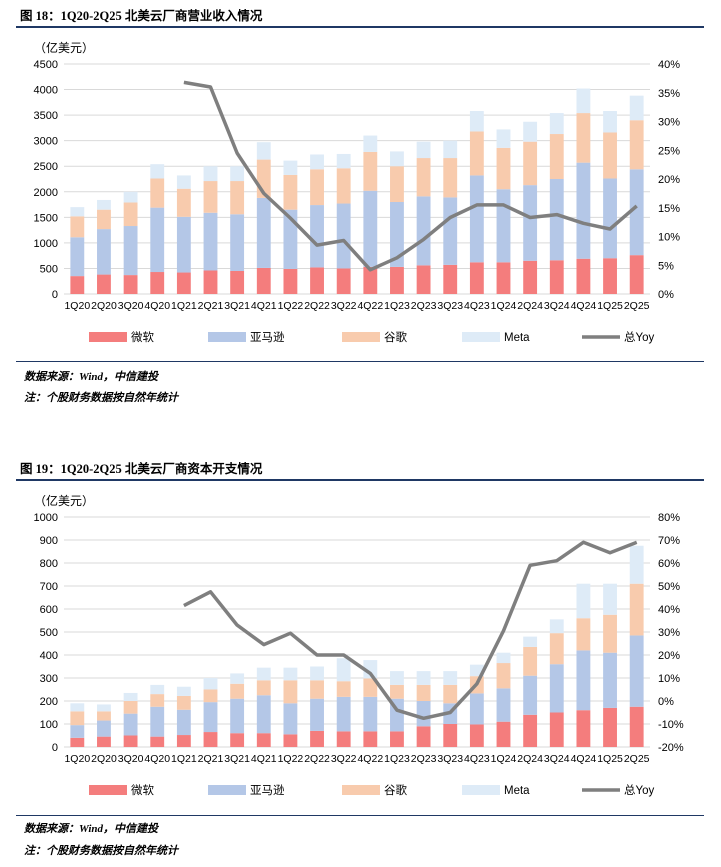 The image size is (721, 867). I want to click on x-tick-label: 2Q24, so click(530, 306).